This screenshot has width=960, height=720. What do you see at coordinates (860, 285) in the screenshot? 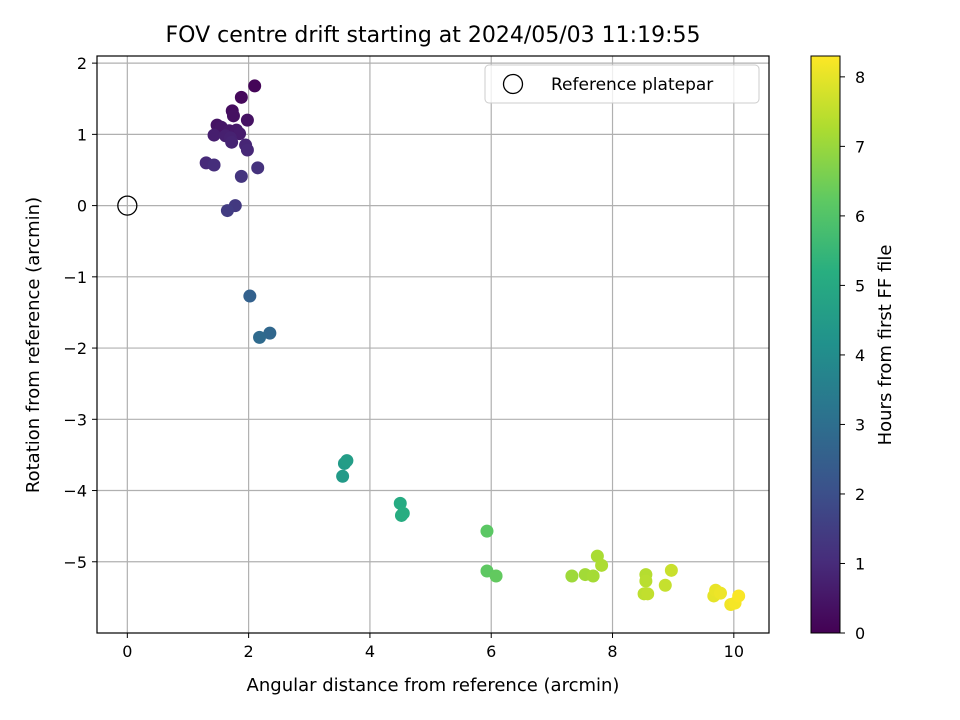
I see `colorbar-tick-label: 5` at bounding box center [860, 285].